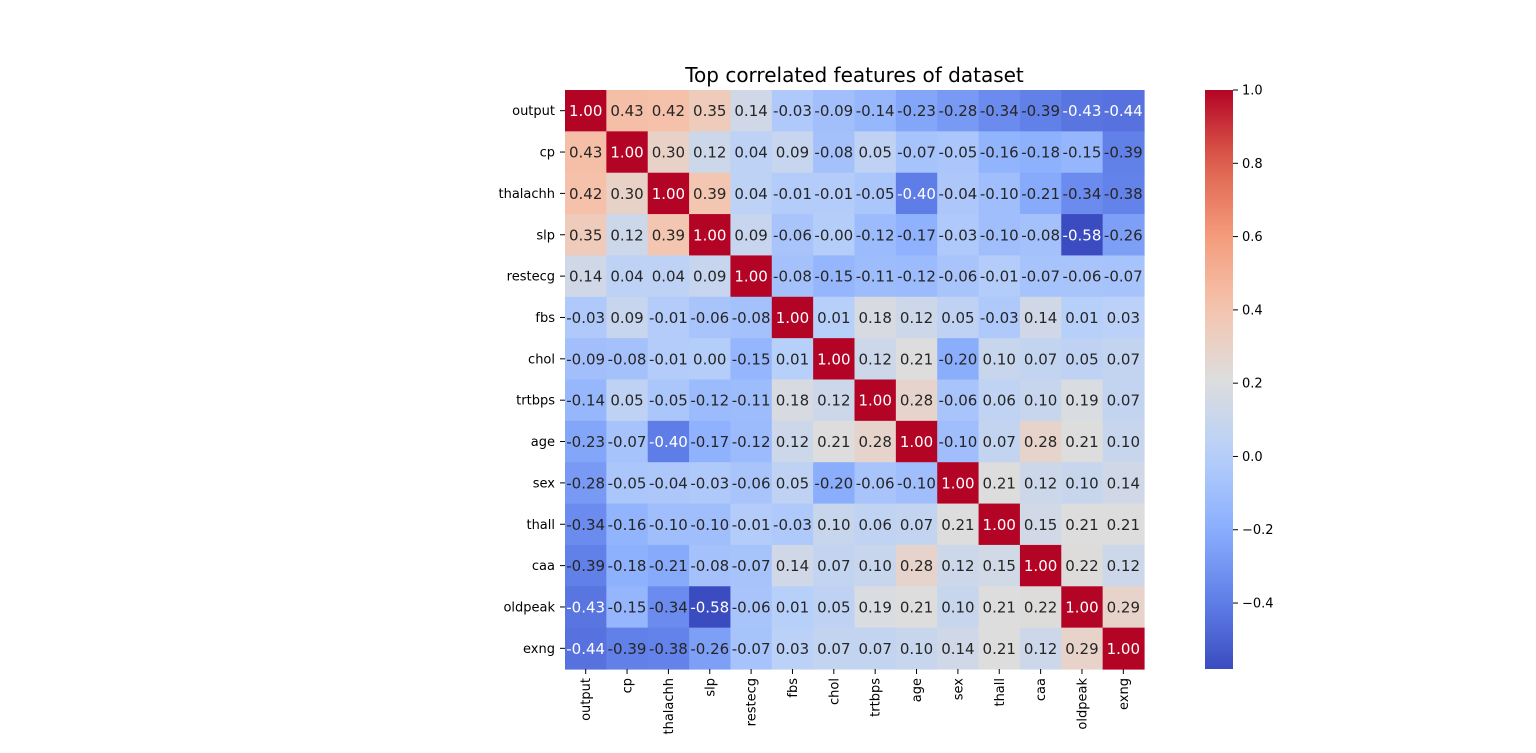  Describe the element at coordinates (833, 235) in the screenshot. I see `cell-value-label: -0.00` at that location.